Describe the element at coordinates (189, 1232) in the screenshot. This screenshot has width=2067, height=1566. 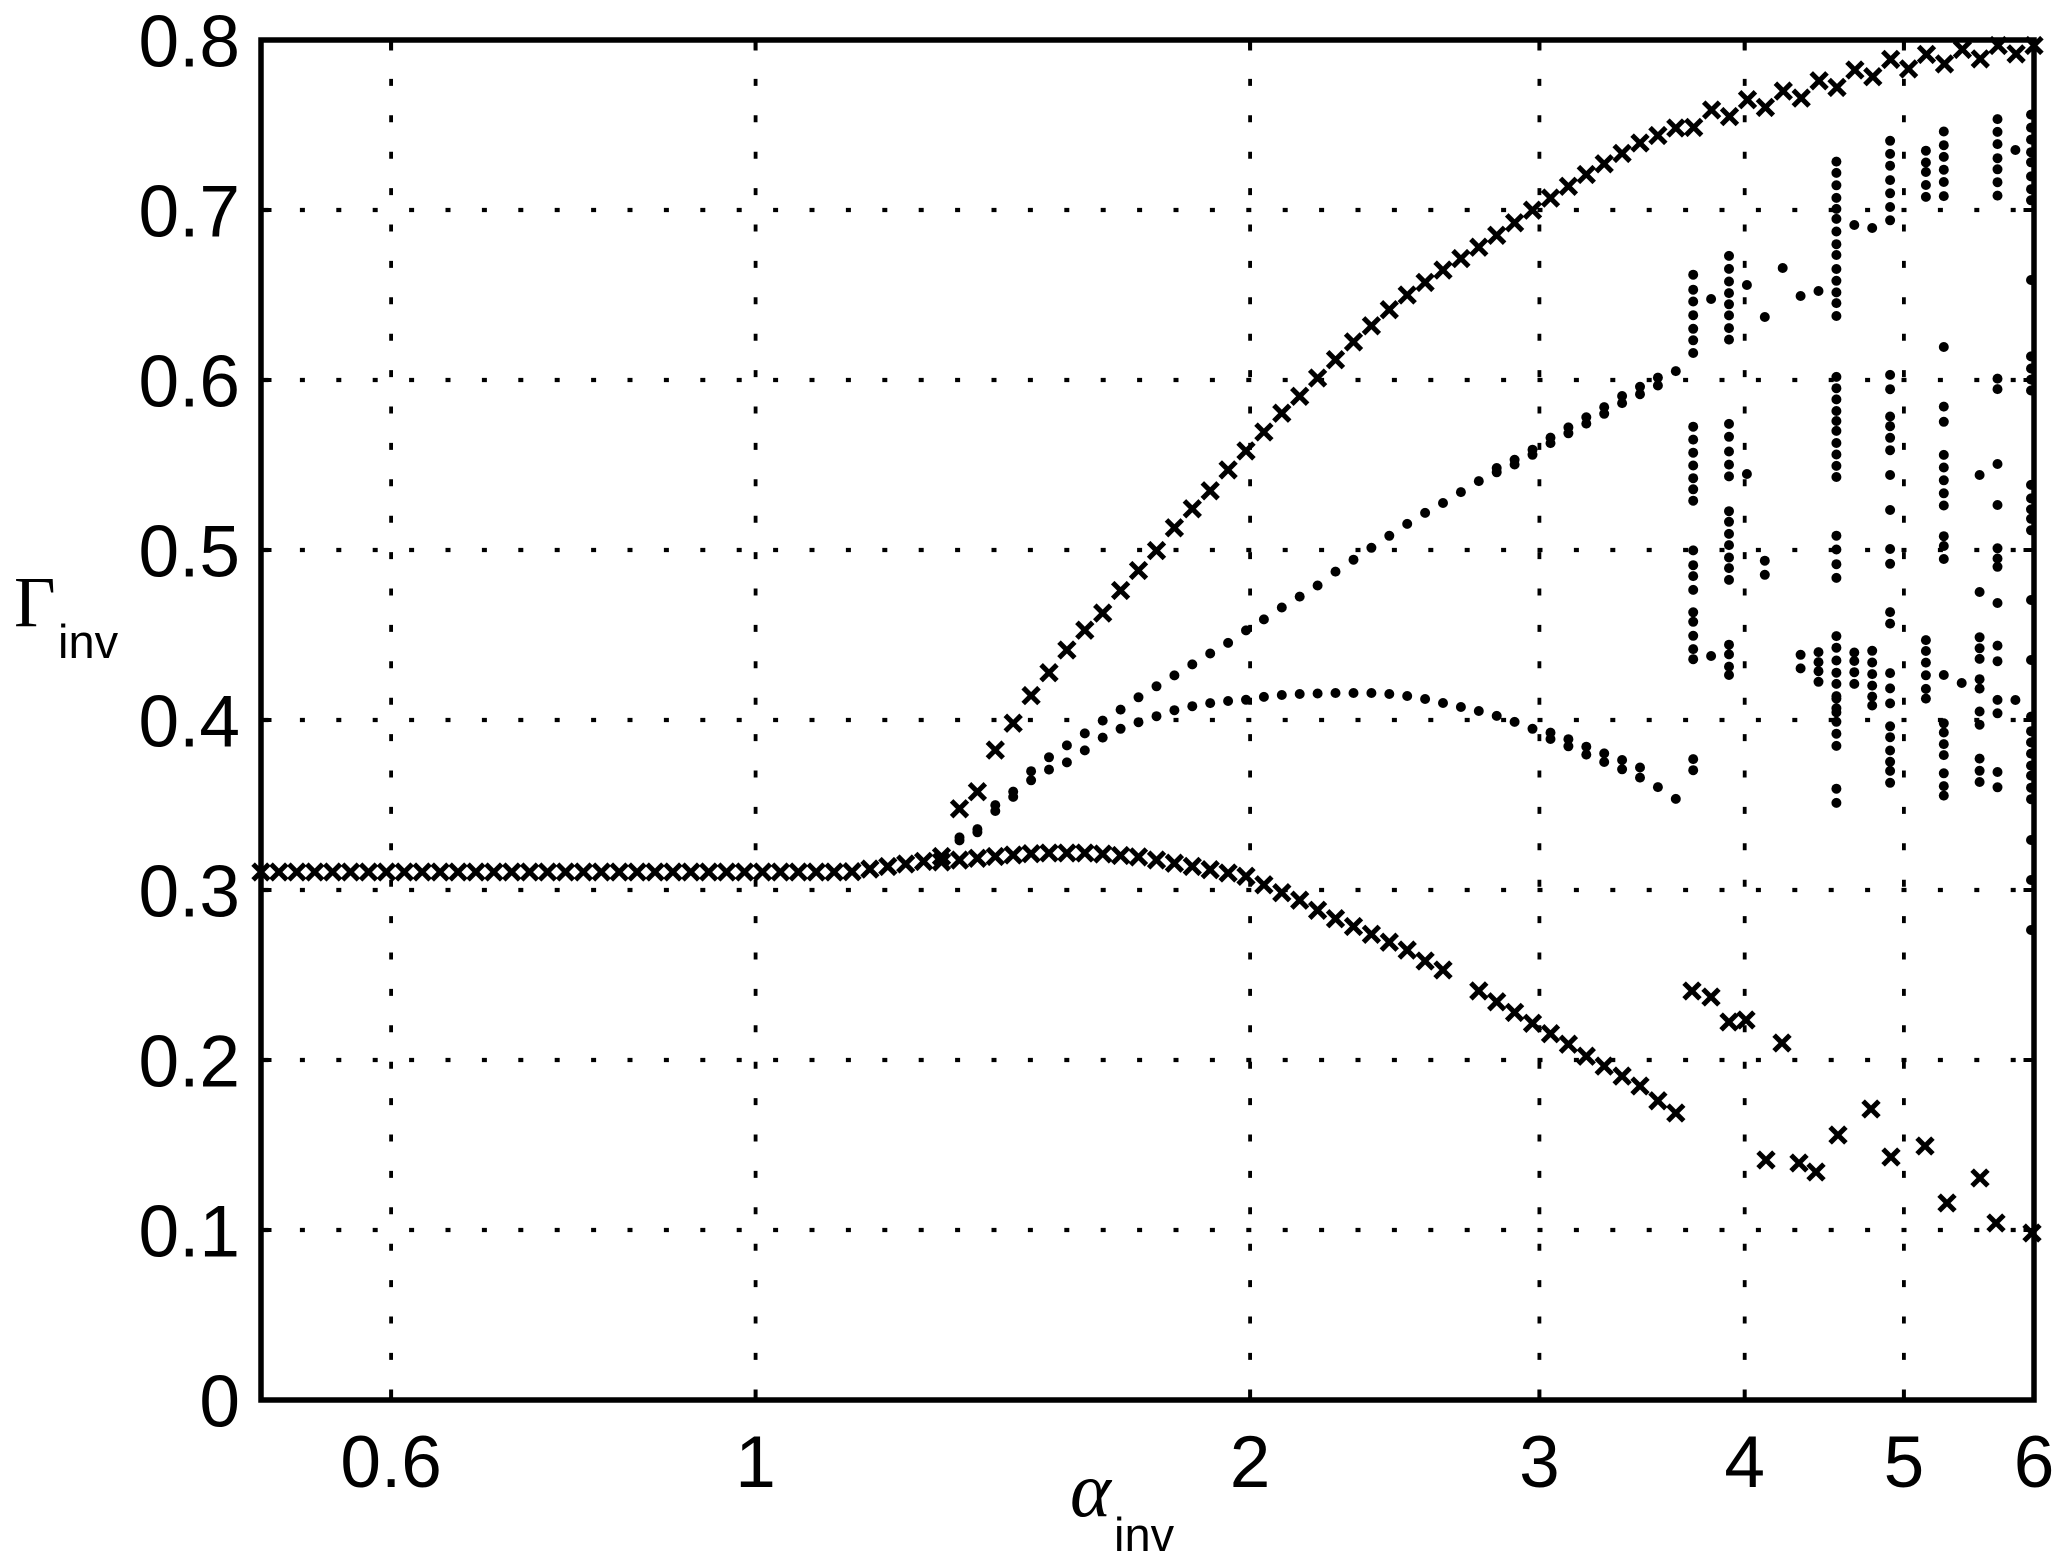
I see `svg-text: 0.1` at that location.